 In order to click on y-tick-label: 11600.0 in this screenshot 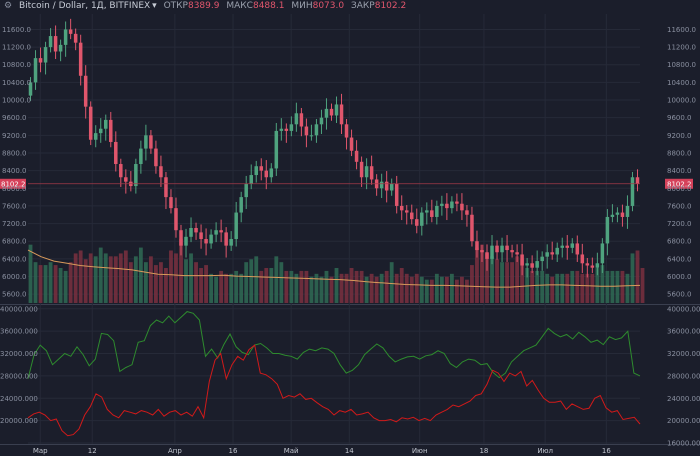, I will do `click(681, 30)`.